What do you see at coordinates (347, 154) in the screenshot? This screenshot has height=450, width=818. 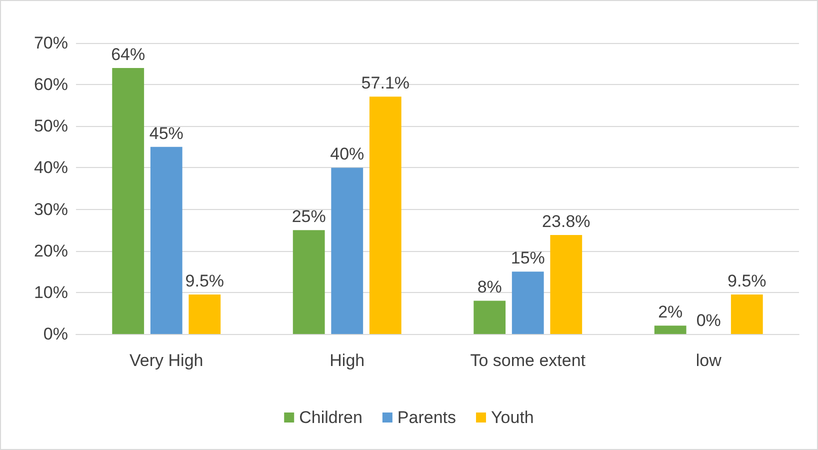 I see `data-label: 40%` at bounding box center [347, 154].